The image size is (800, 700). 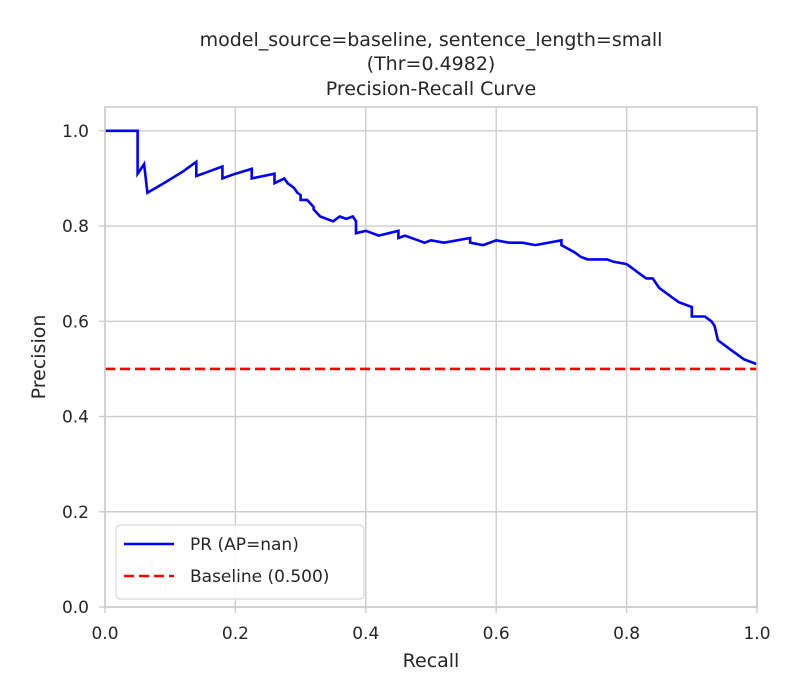 What do you see at coordinates (244, 545) in the screenshot?
I see `legend-label-pr: PR (AP=nan)` at bounding box center [244, 545].